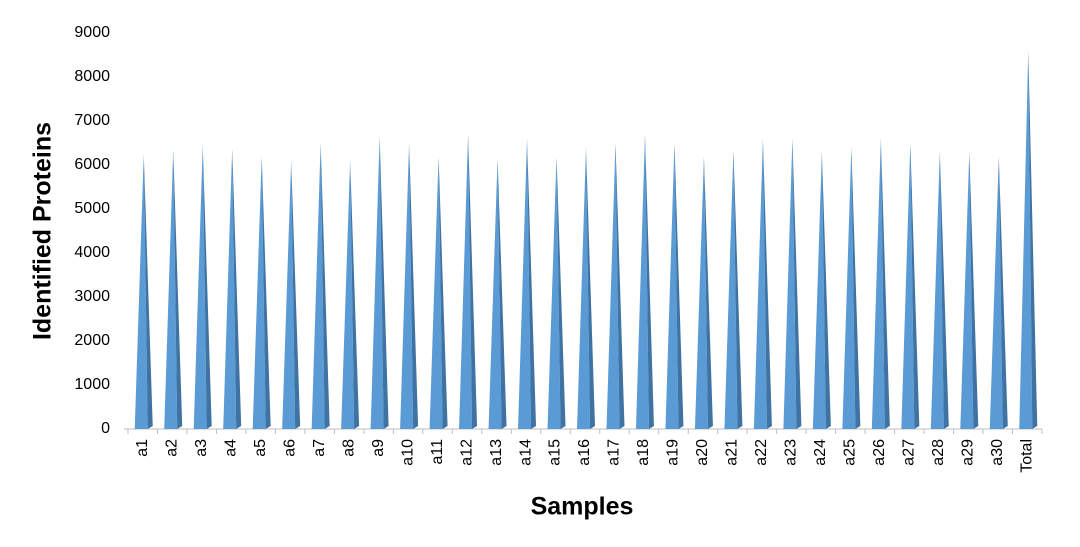 The image size is (1080, 547). I want to click on x-tick-label: a1, so click(142, 448).